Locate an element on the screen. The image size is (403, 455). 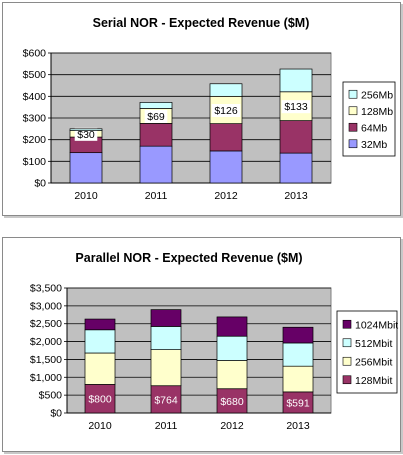
bar-segment-128Mbit-2012 is located at coordinates (232, 401).